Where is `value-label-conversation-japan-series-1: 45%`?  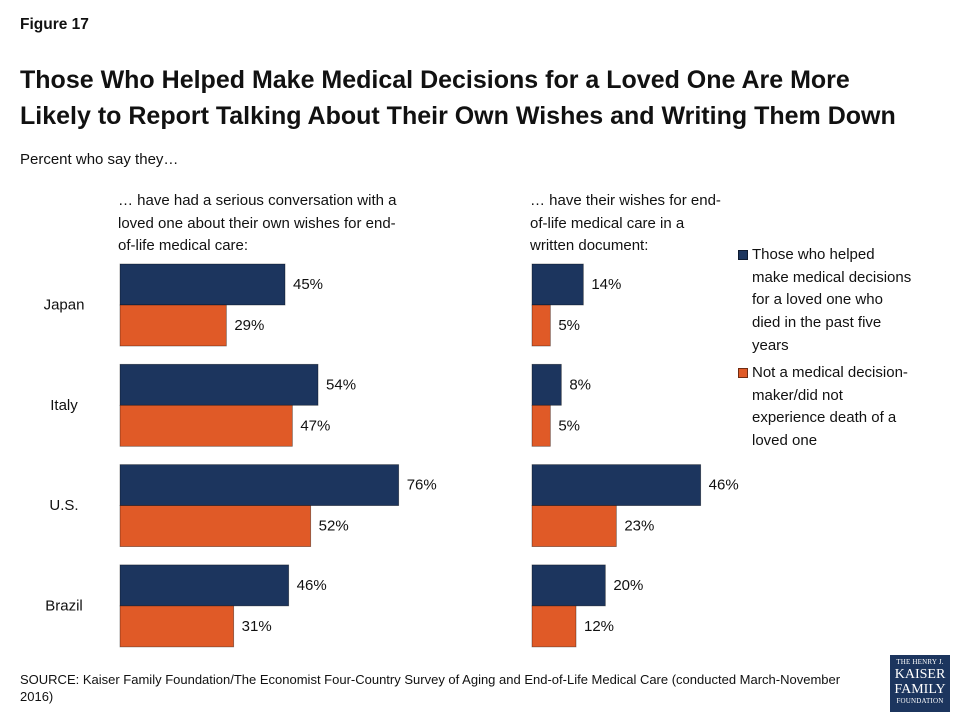
value-label-conversation-japan-series-1: 45% is located at coordinates (308, 284).